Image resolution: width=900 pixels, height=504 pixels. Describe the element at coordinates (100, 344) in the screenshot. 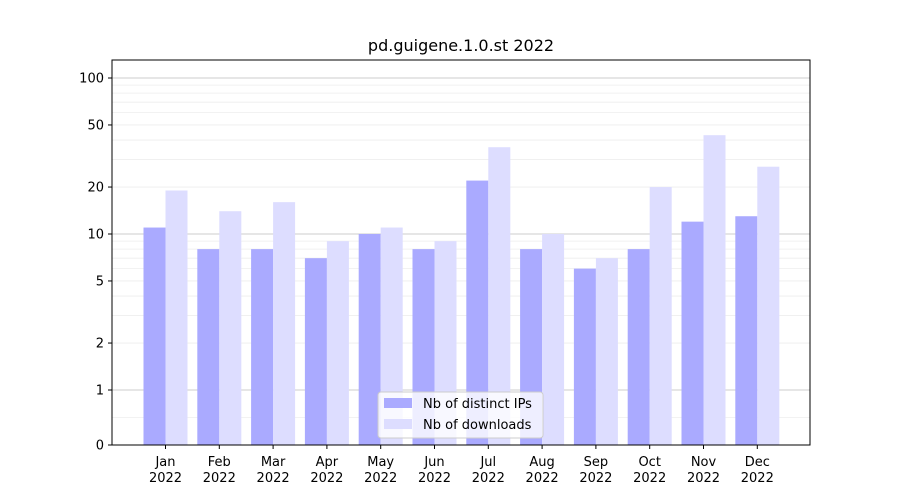

I see `y-tick-label: 2` at that location.